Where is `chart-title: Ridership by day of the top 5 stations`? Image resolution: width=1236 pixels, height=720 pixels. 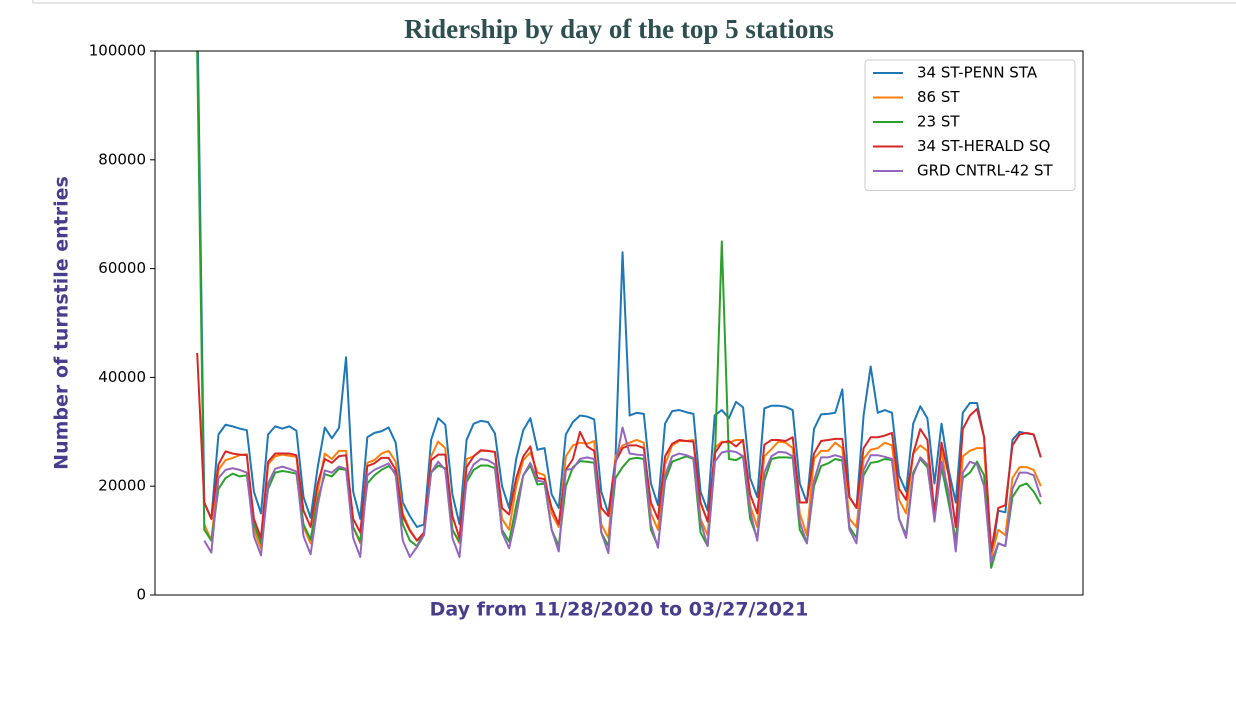 chart-title: Ridership by day of the top 5 stations is located at coordinates (619, 29).